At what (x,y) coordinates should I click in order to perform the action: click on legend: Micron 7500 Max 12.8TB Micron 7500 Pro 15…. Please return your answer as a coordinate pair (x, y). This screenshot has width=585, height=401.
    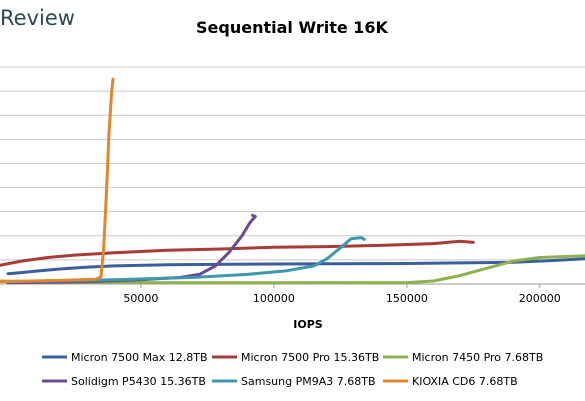
    Looking at the image, I should click on (292, 369).